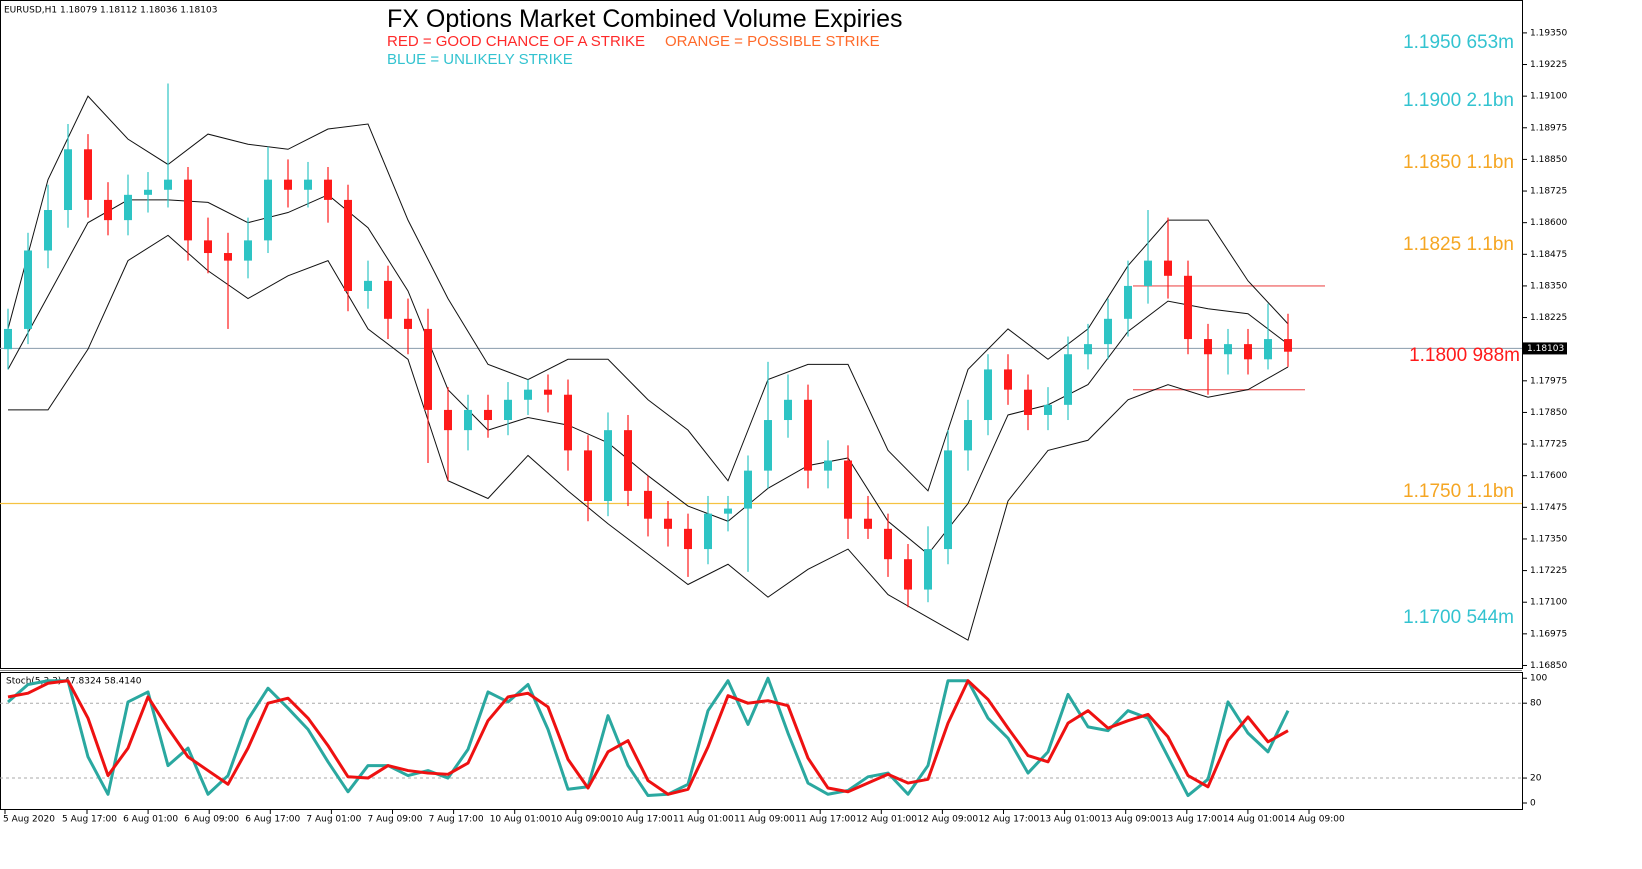 The height and width of the screenshot is (869, 1642). I want to click on x-tick-label: 6 Aug 09:00, so click(211, 820).